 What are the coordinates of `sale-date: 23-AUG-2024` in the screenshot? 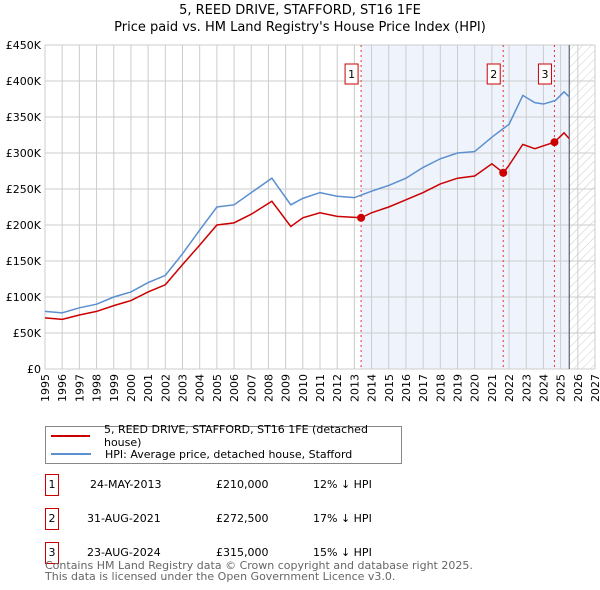 It's located at (124, 552).